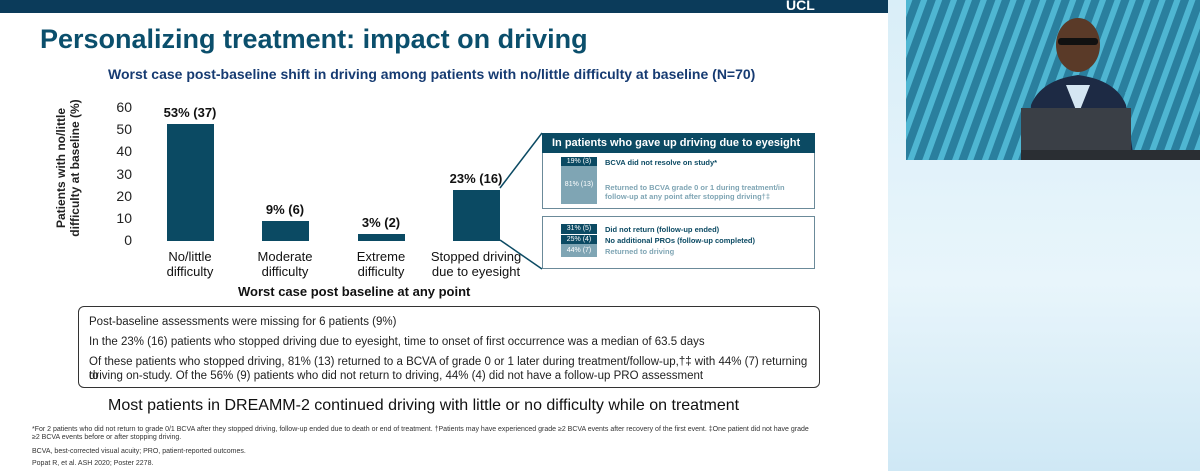  I want to click on x-category-label: No/little difficulty, so click(190, 264).